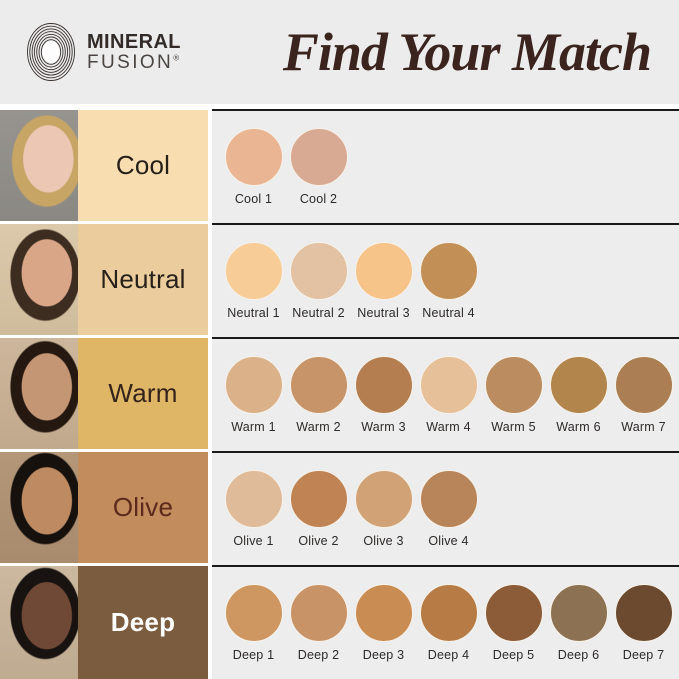 This screenshot has height=679, width=679. I want to click on shade-swatch: Deep 1, so click(253, 631).